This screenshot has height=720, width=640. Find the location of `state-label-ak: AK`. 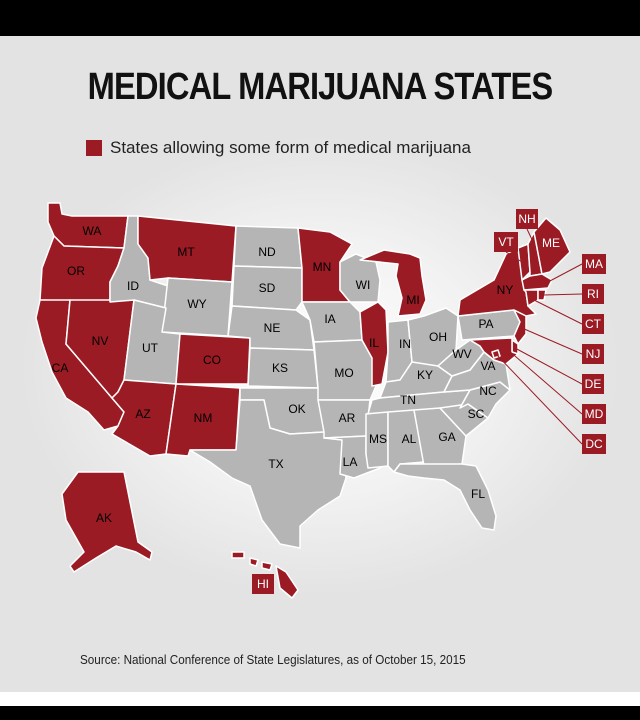

state-label-ak: AK is located at coordinates (104, 518).